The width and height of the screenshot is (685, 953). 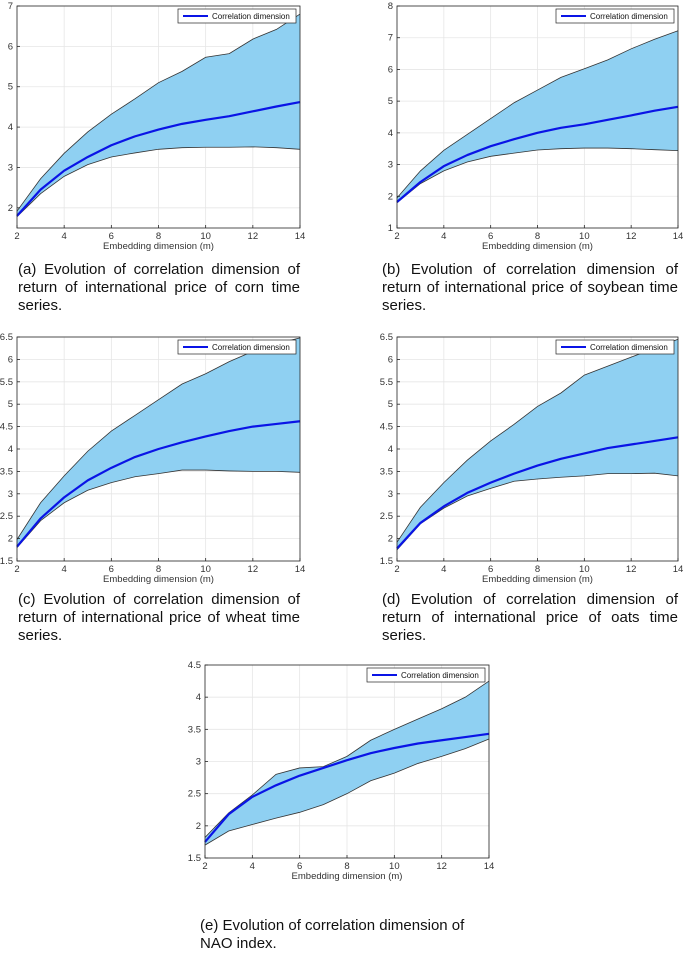 What do you see at coordinates (390, 38) in the screenshot?
I see `y-tick-label: 7` at bounding box center [390, 38].